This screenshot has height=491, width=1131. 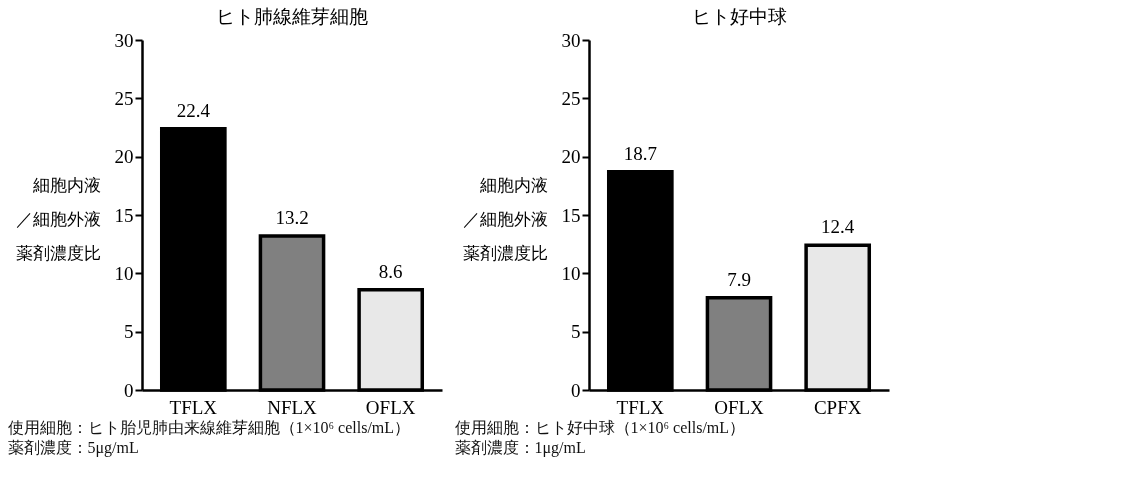 I want to click on x-tick-label: CPFX, so click(x=837, y=407).